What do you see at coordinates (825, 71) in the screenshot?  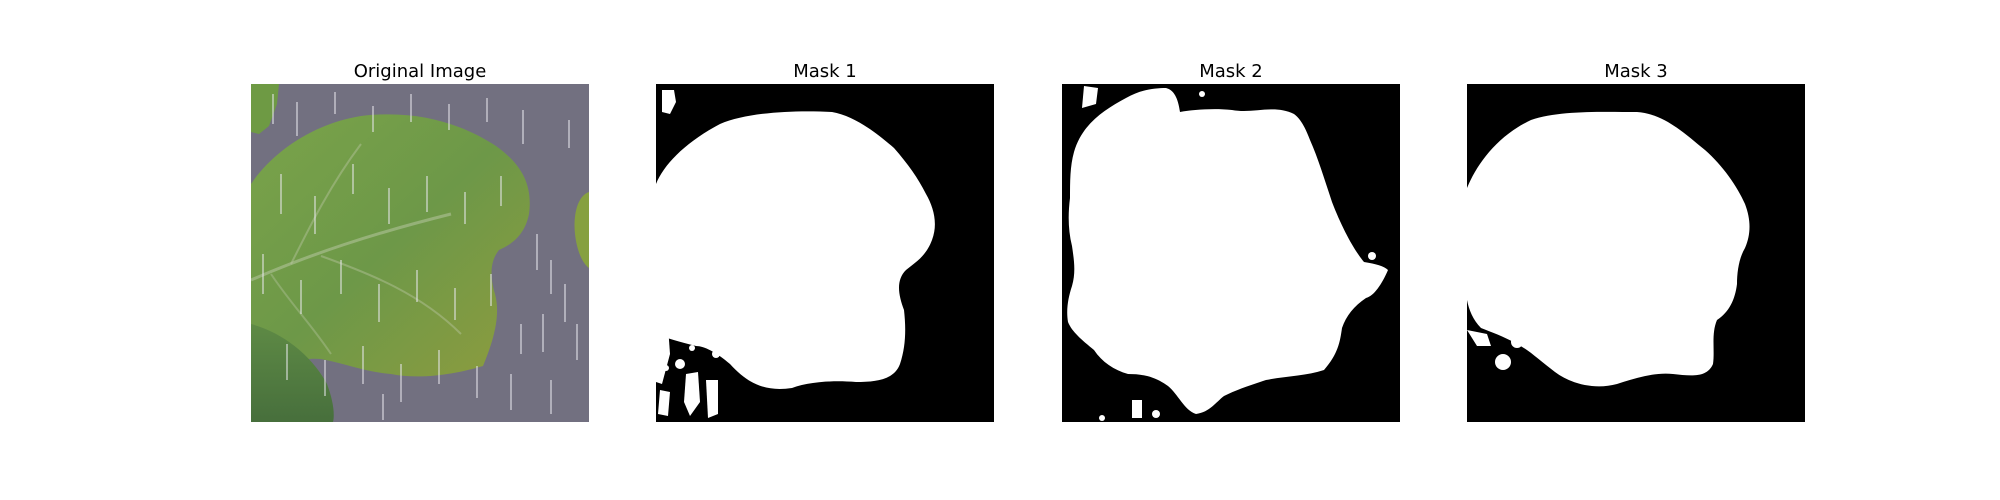 I see `panel-title: Mask 1` at bounding box center [825, 71].